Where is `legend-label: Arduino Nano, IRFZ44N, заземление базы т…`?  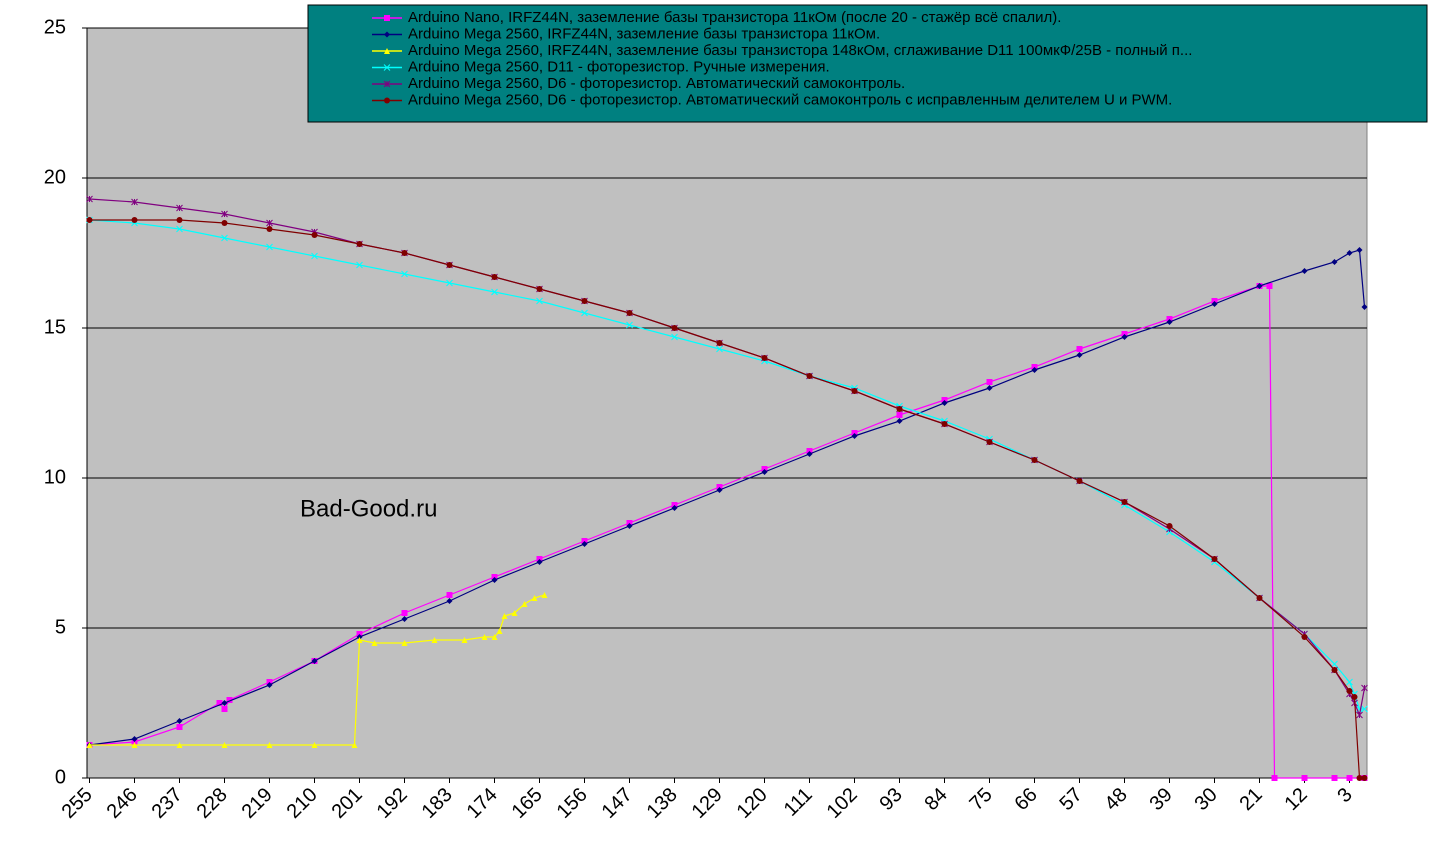 legend-label: Arduino Nano, IRFZ44N, заземление базы т… is located at coordinates (734, 17).